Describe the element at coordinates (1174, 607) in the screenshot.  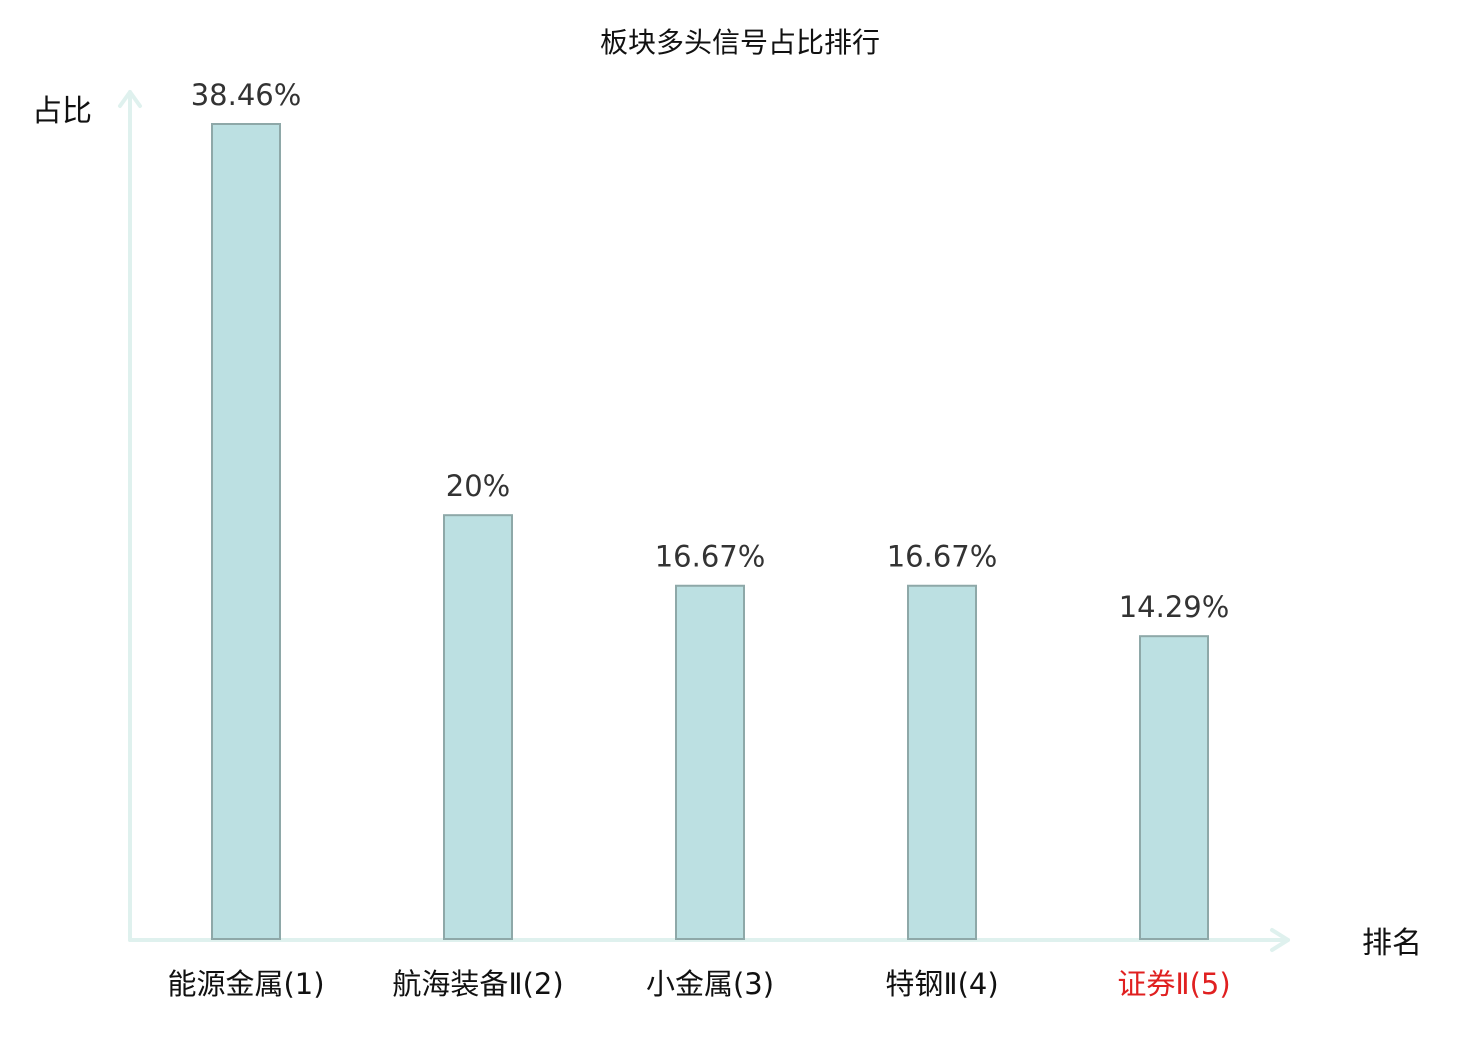
I see `value-label-5: 14.29%` at that location.